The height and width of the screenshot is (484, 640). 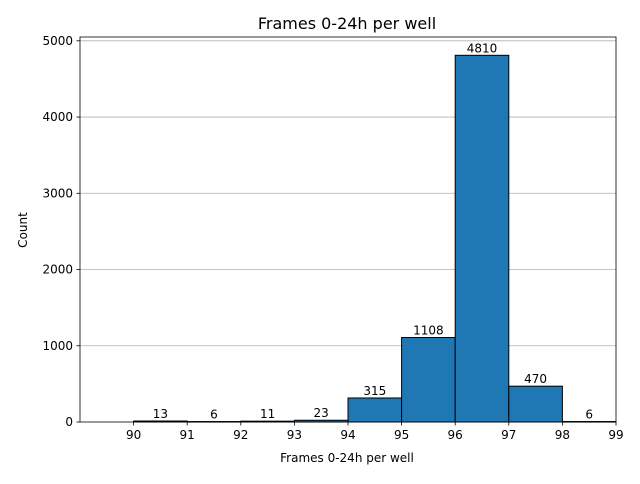 What do you see at coordinates (57, 41) in the screenshot?
I see `y-tick-label: 5000` at bounding box center [57, 41].